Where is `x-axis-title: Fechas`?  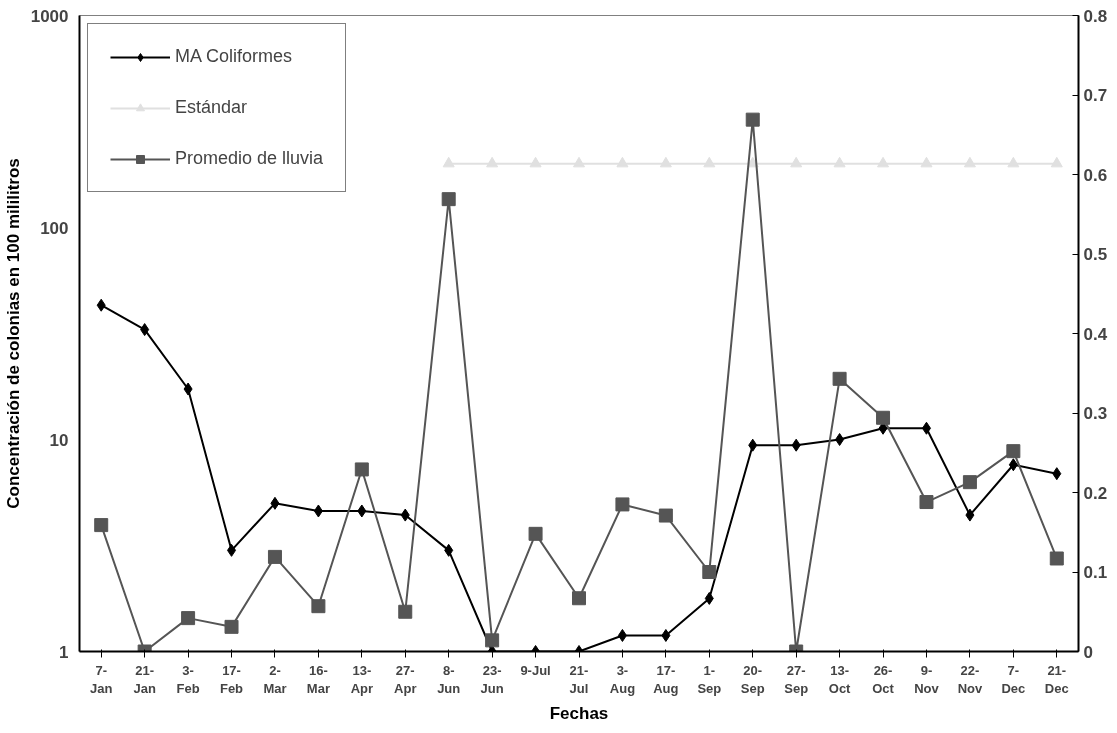 x-axis-title: Fechas is located at coordinates (579, 713).